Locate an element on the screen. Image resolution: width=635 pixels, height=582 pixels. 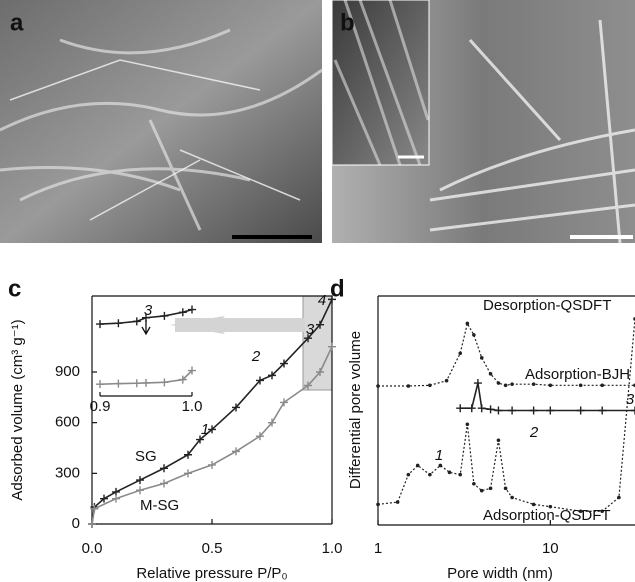
panel-label: d is located at coordinates (337, 288).